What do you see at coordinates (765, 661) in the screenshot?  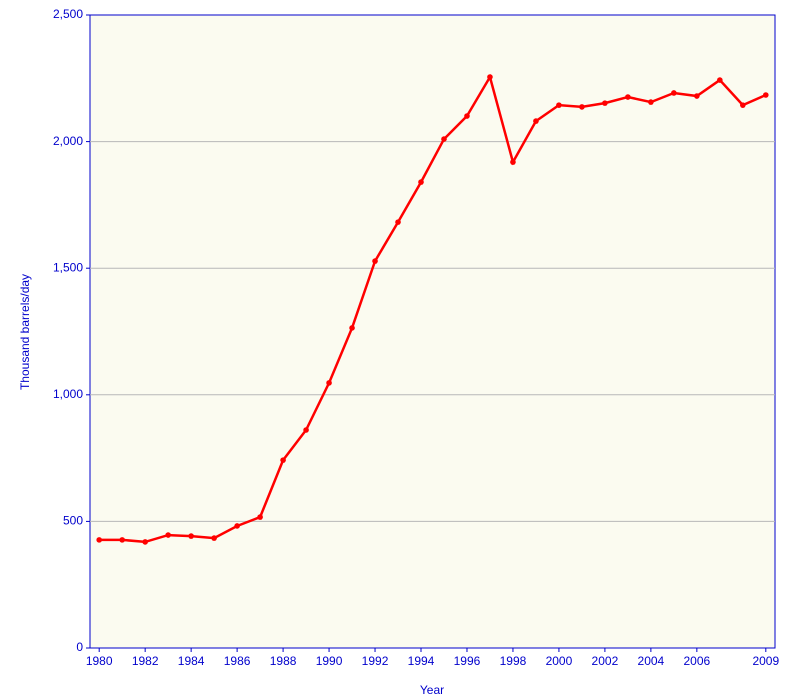 I see `x-tick-label: 2009` at bounding box center [765, 661].